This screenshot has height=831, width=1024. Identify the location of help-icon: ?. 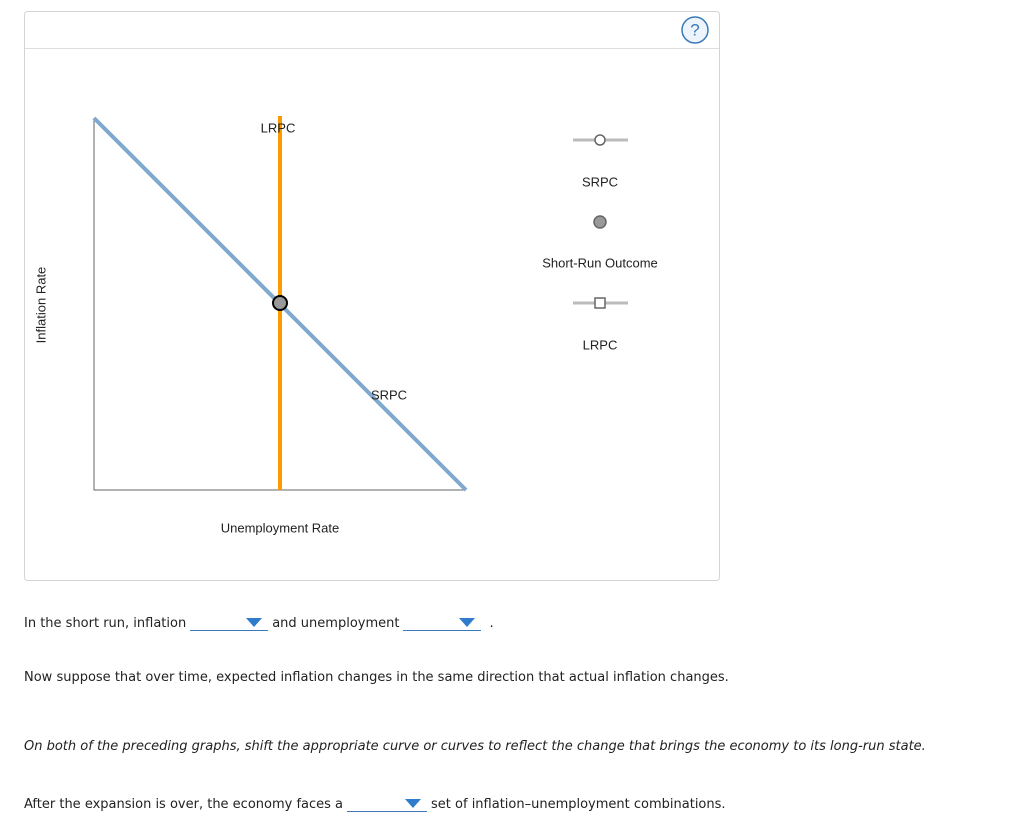
(694, 29).